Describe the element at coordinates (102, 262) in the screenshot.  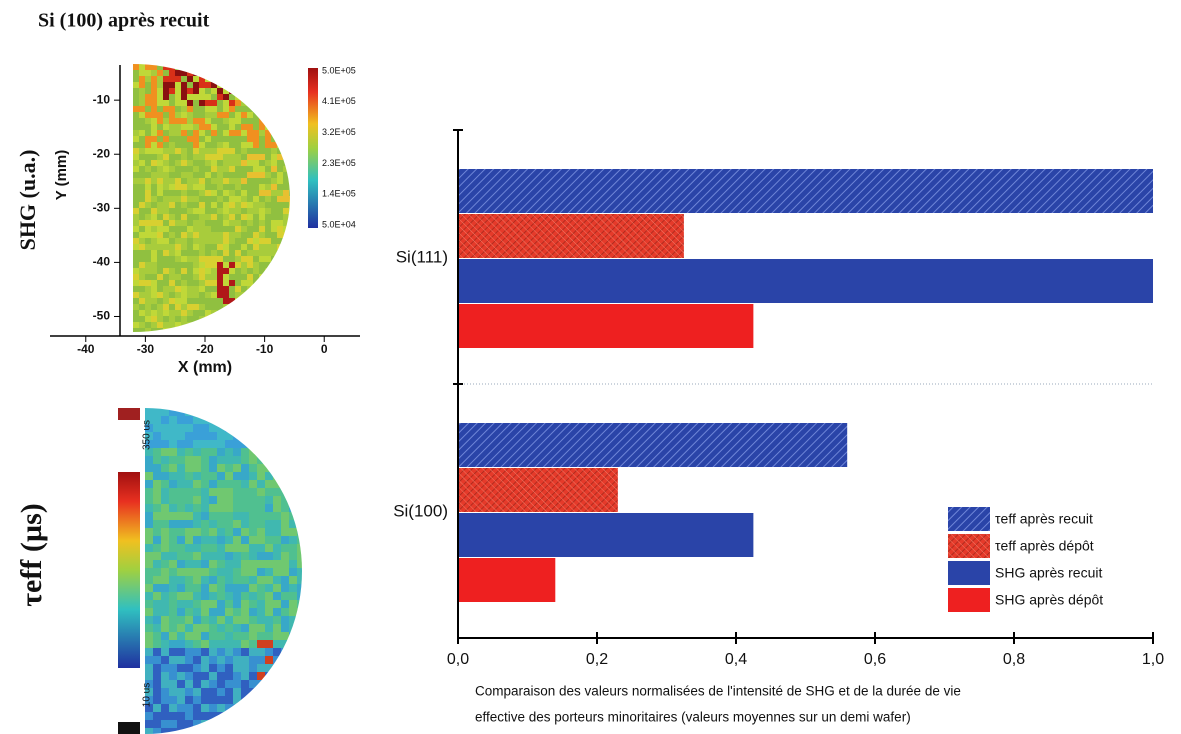
I see `y-tick-label: -40` at that location.